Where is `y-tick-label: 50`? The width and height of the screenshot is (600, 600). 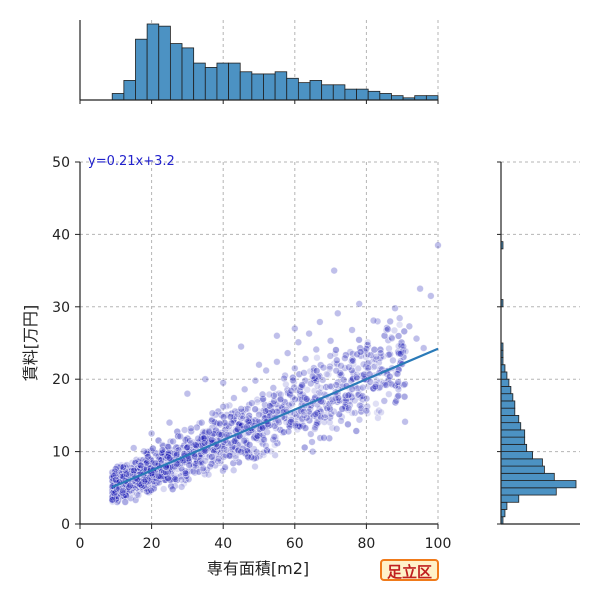 y-tick-label: 50 is located at coordinates (61, 163).